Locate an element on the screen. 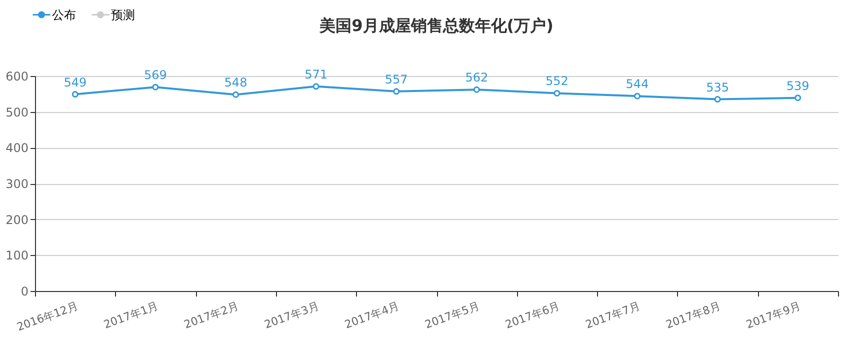 The image size is (852, 352). y-tick-label: 0 is located at coordinates (24, 291).